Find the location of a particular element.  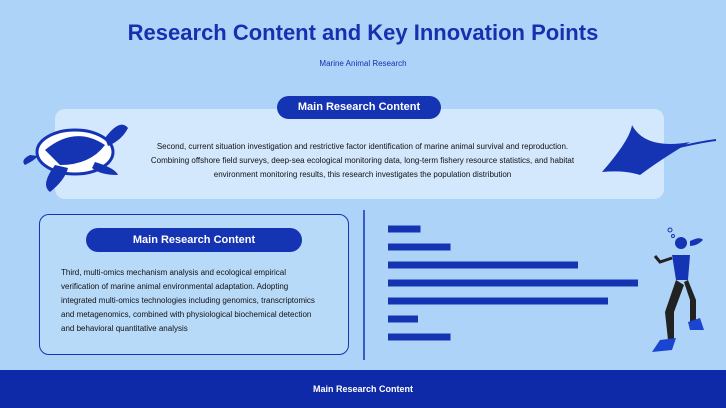

top-heading: Main Research Content is located at coordinates (359, 107).